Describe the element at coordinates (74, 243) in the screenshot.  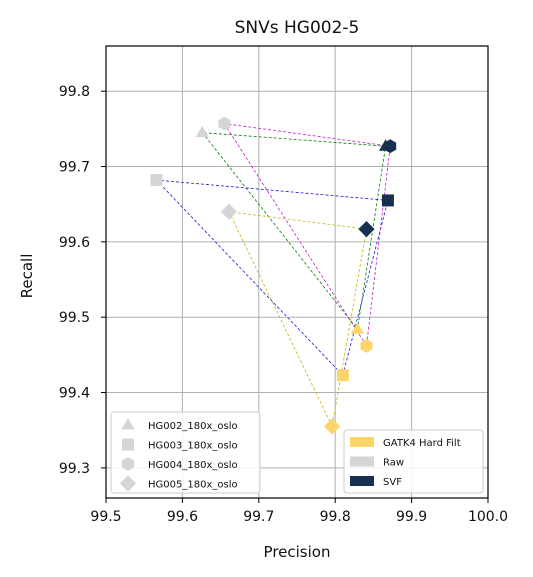
I see `y-tick-label: 99.6` at that location.